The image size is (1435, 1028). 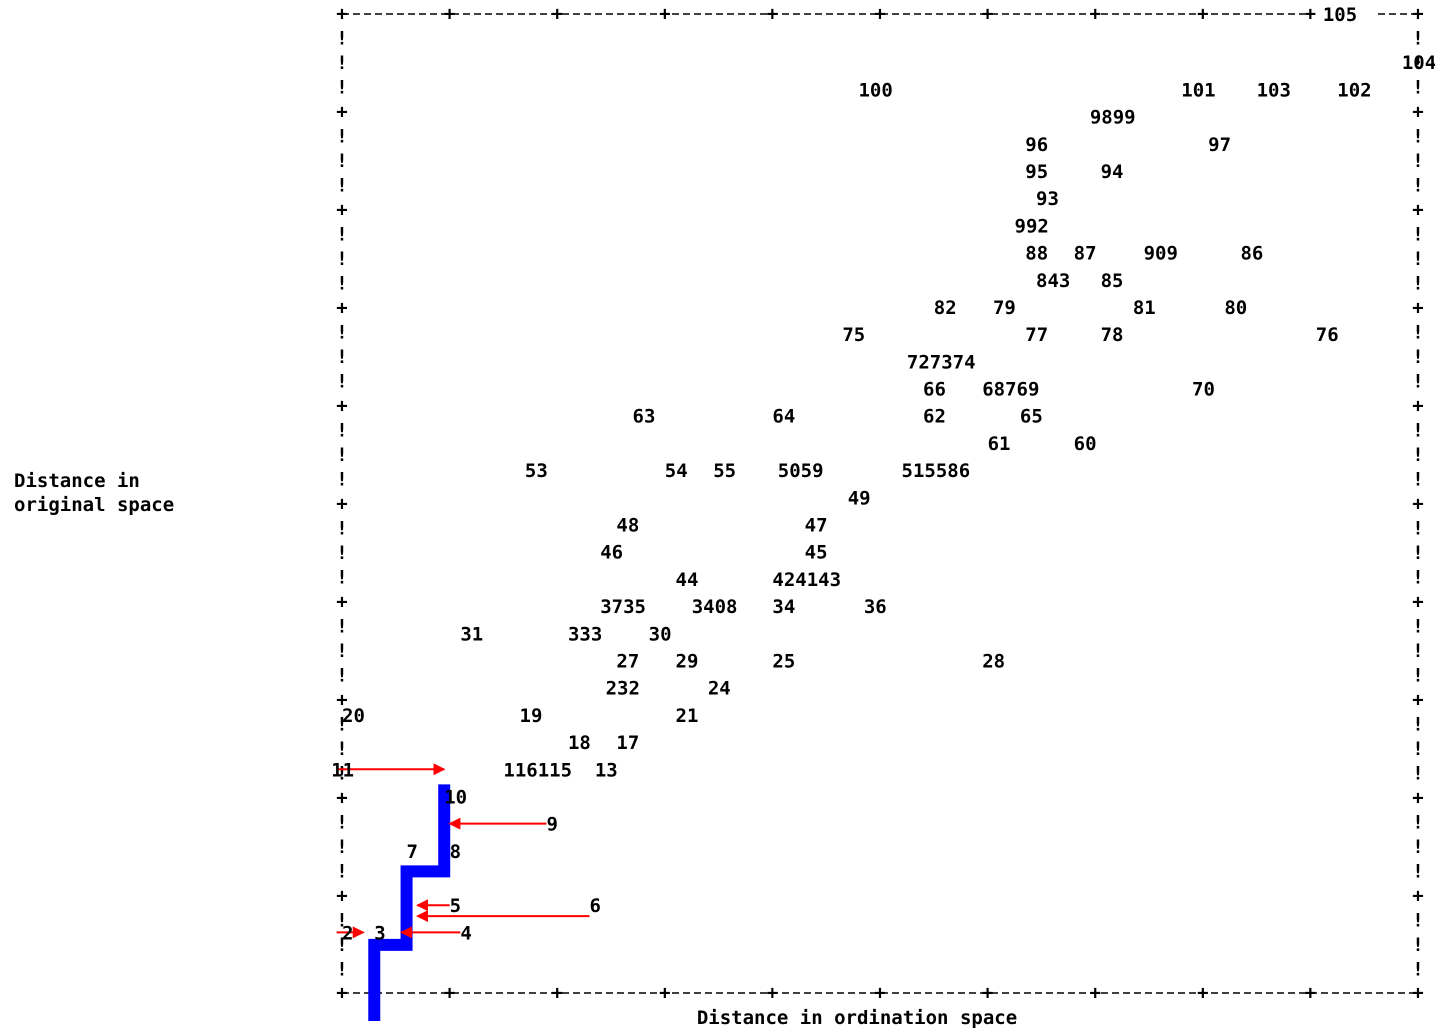 What do you see at coordinates (687, 716) in the screenshot?
I see `point-label: 21` at bounding box center [687, 716].